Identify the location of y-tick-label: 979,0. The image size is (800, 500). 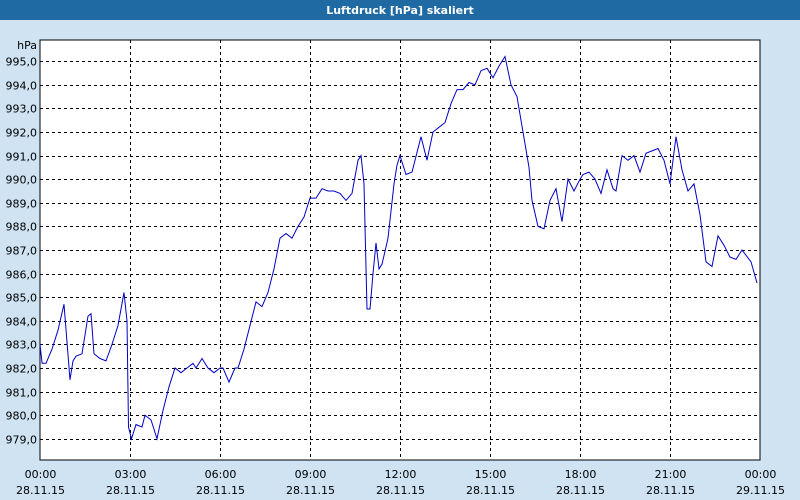
(22, 440).